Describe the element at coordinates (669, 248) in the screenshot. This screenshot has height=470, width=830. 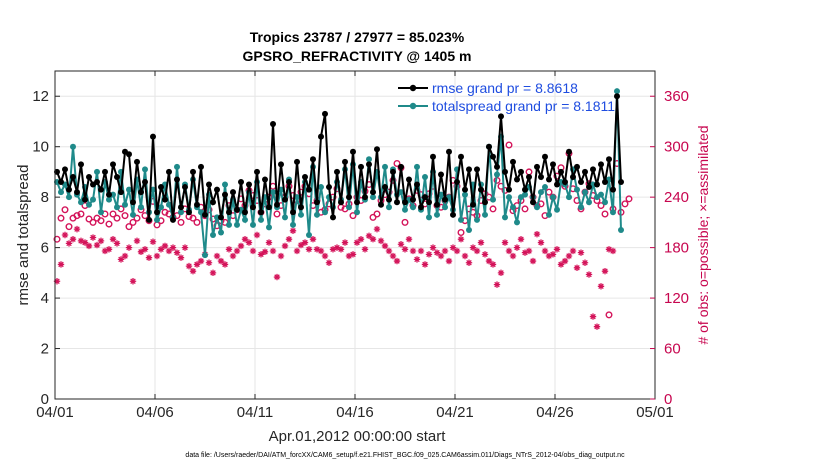
I see `y-axis-right: 0 60 120 180 240 300 360` at that location.